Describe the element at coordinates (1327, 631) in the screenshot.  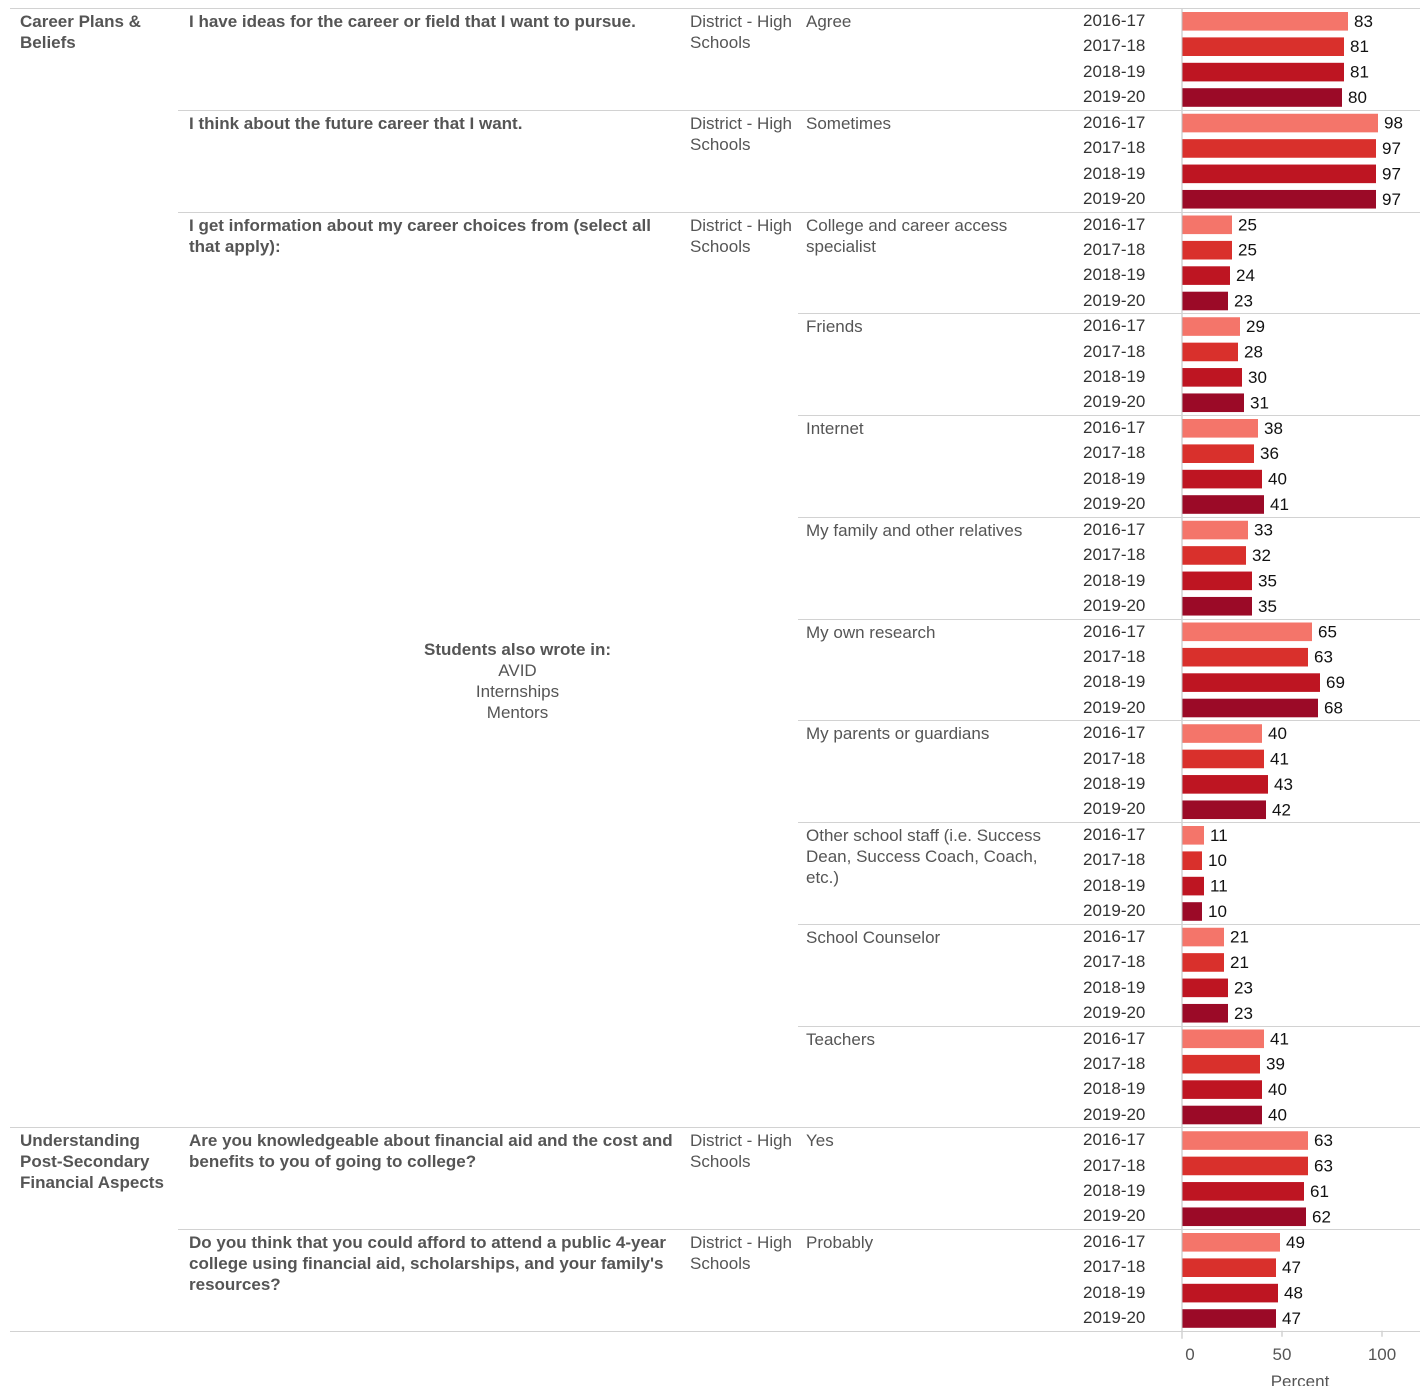
I see `bar-value-label: 65` at that location.